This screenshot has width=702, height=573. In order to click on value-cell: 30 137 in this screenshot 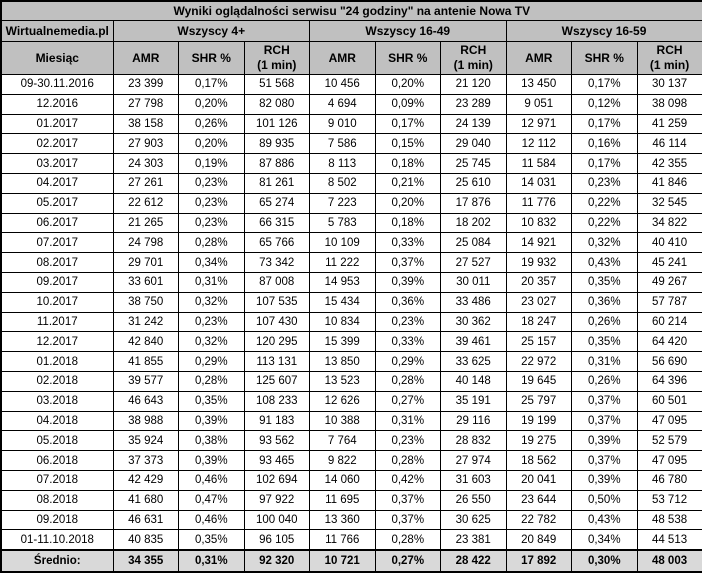, I will do `click(669, 84)`.